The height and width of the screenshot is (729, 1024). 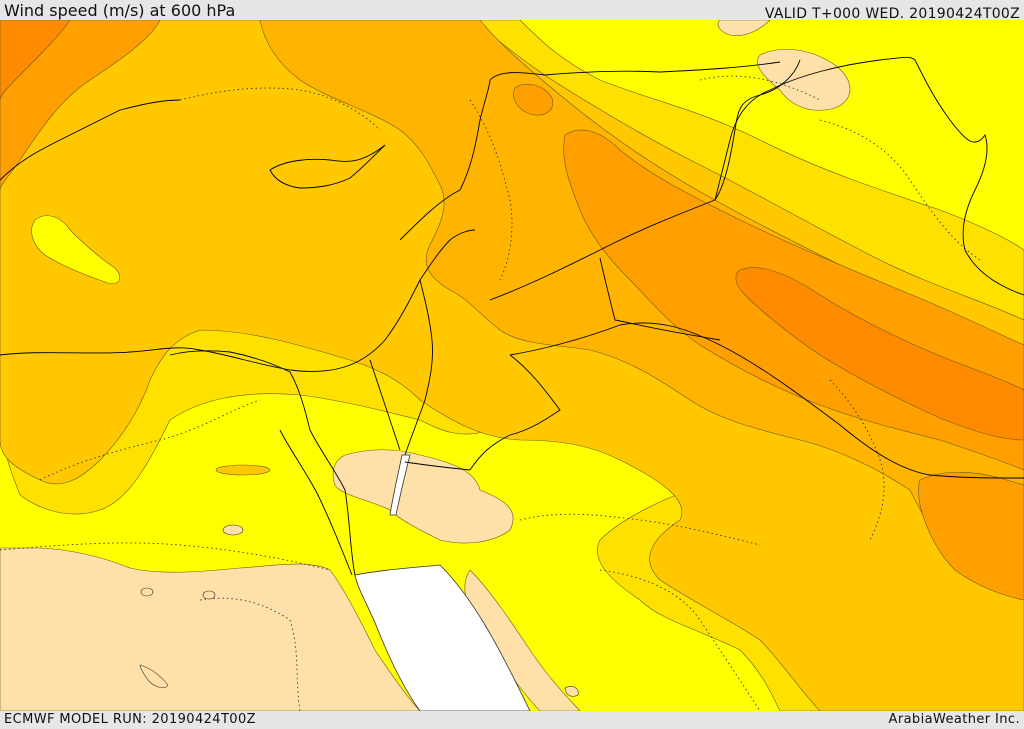 I want to click on iraq-syria-north, so click(x=635, y=71).